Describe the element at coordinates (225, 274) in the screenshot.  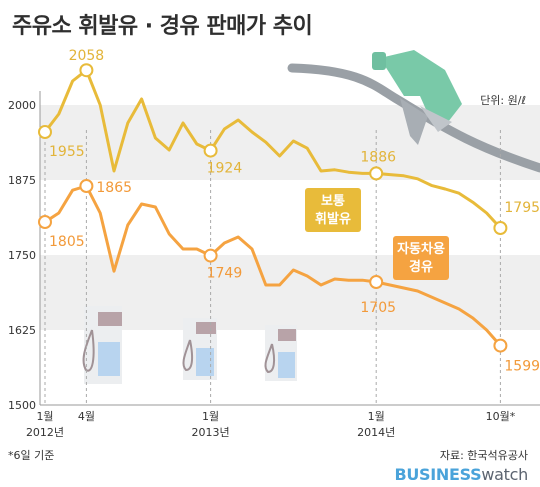
I see `data-label: 1749` at that location.